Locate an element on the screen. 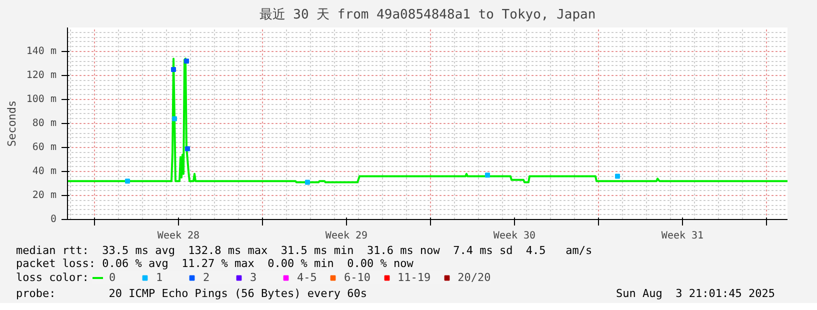 The image size is (817, 310). text: packet loss: 0.06 % avg 11.27 % max 0.00 % min 0.00 % now is located at coordinates (215, 263).